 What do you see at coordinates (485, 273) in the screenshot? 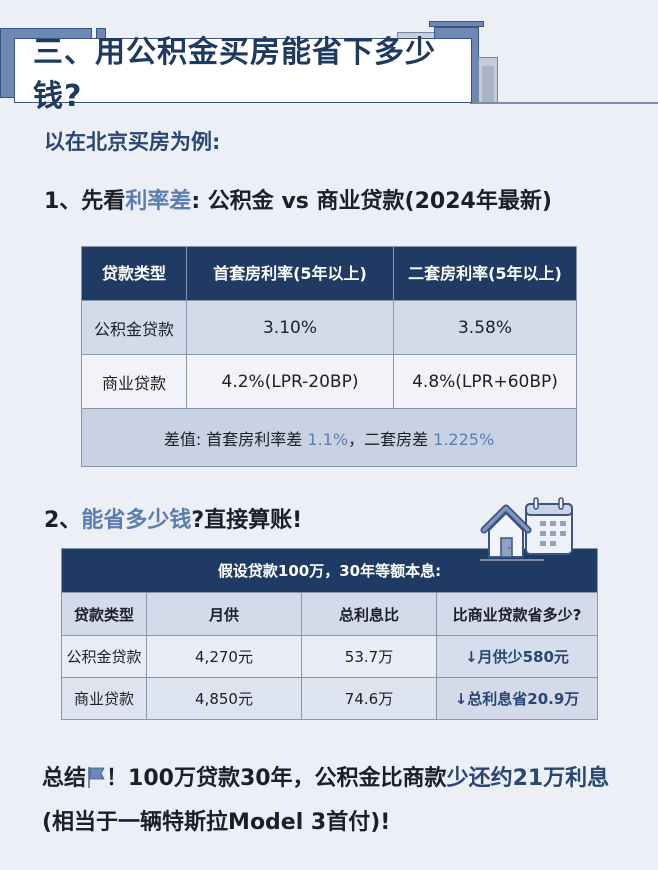
I see `column-header: 二套房利率(5年以上)` at bounding box center [485, 273].